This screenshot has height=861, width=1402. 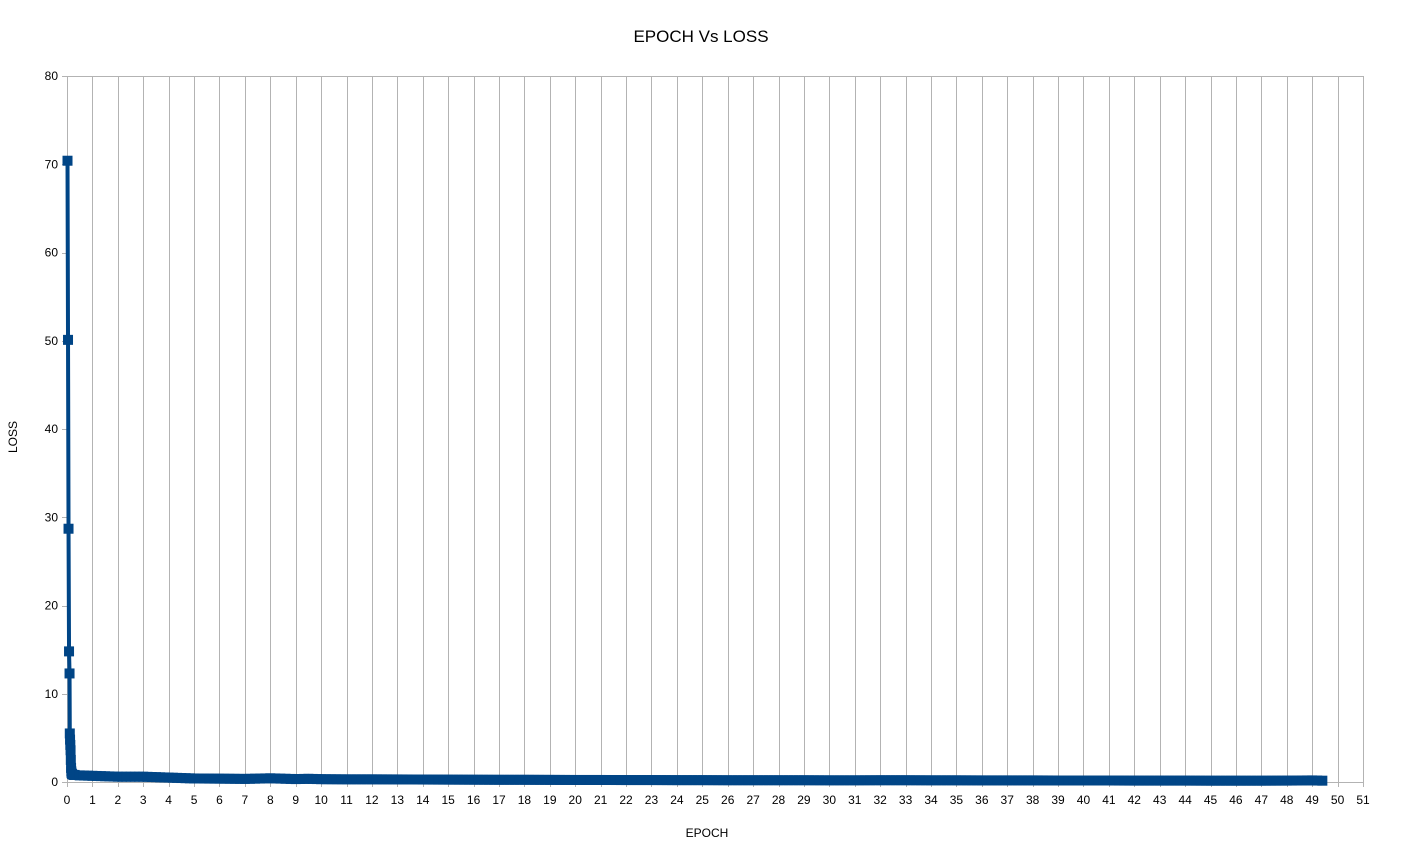 I want to click on x-axis-label: EPOCH, so click(x=707, y=833).